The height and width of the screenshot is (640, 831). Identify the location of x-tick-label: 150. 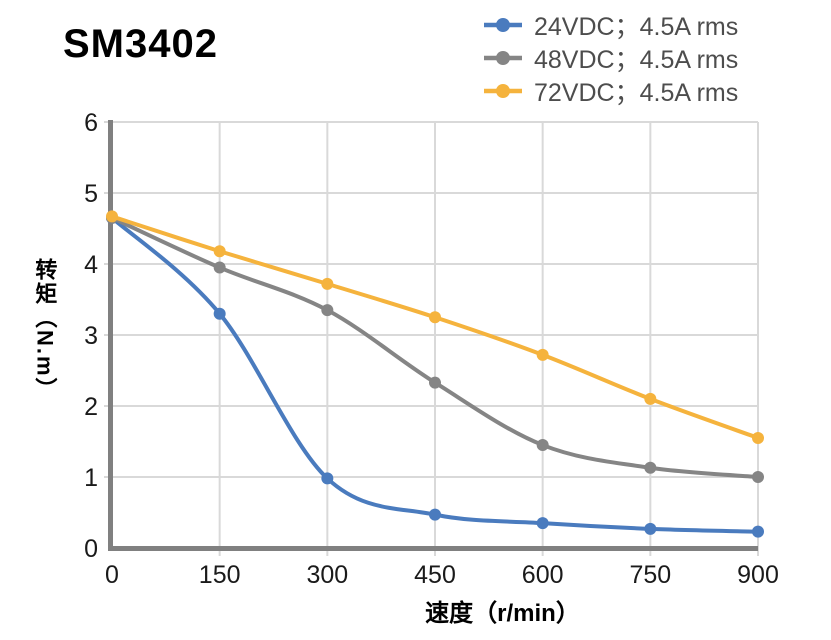
(220, 575).